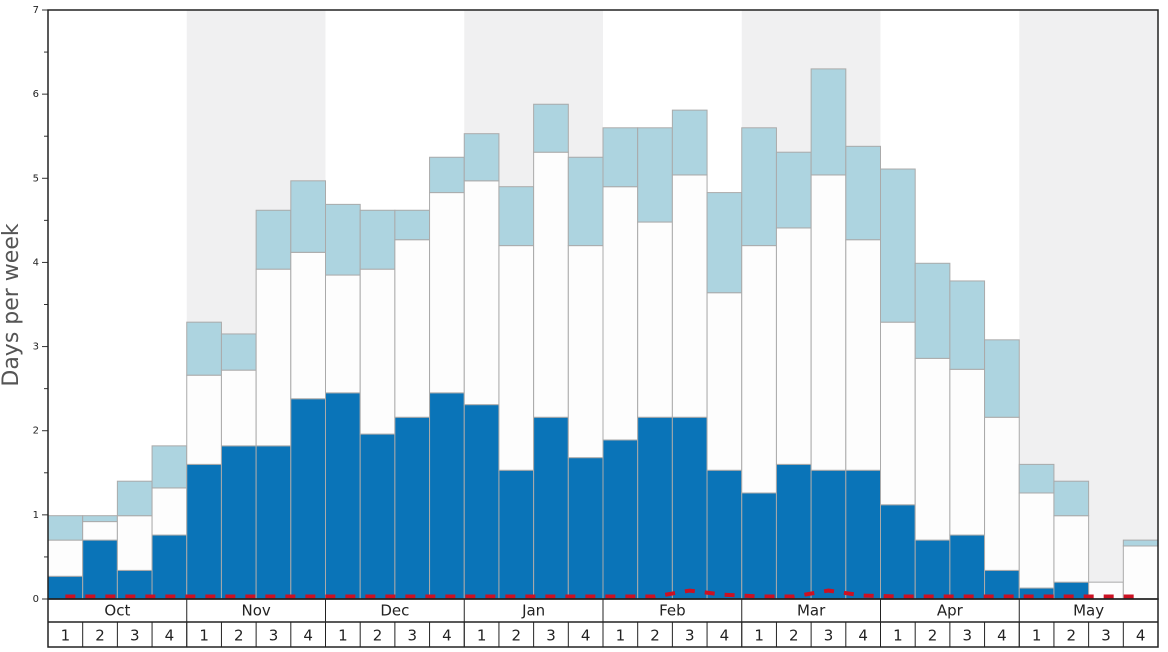 Image resolution: width=1168 pixels, height=652 pixels. Describe the element at coordinates (36, 10) in the screenshot. I see `y-tick-label: 7` at that location.